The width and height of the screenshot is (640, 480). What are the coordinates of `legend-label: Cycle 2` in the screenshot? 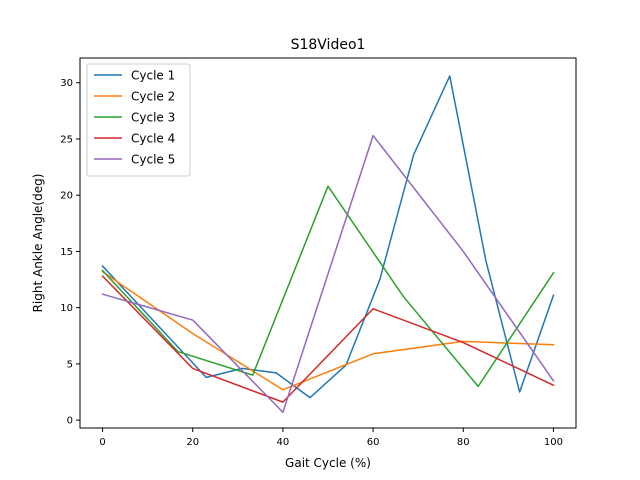 It's located at (153, 97).